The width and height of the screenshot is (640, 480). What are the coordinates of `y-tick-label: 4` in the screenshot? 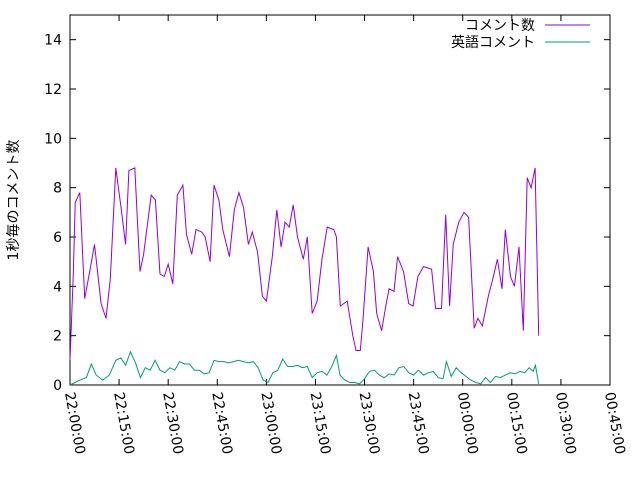 It's located at (57, 287).